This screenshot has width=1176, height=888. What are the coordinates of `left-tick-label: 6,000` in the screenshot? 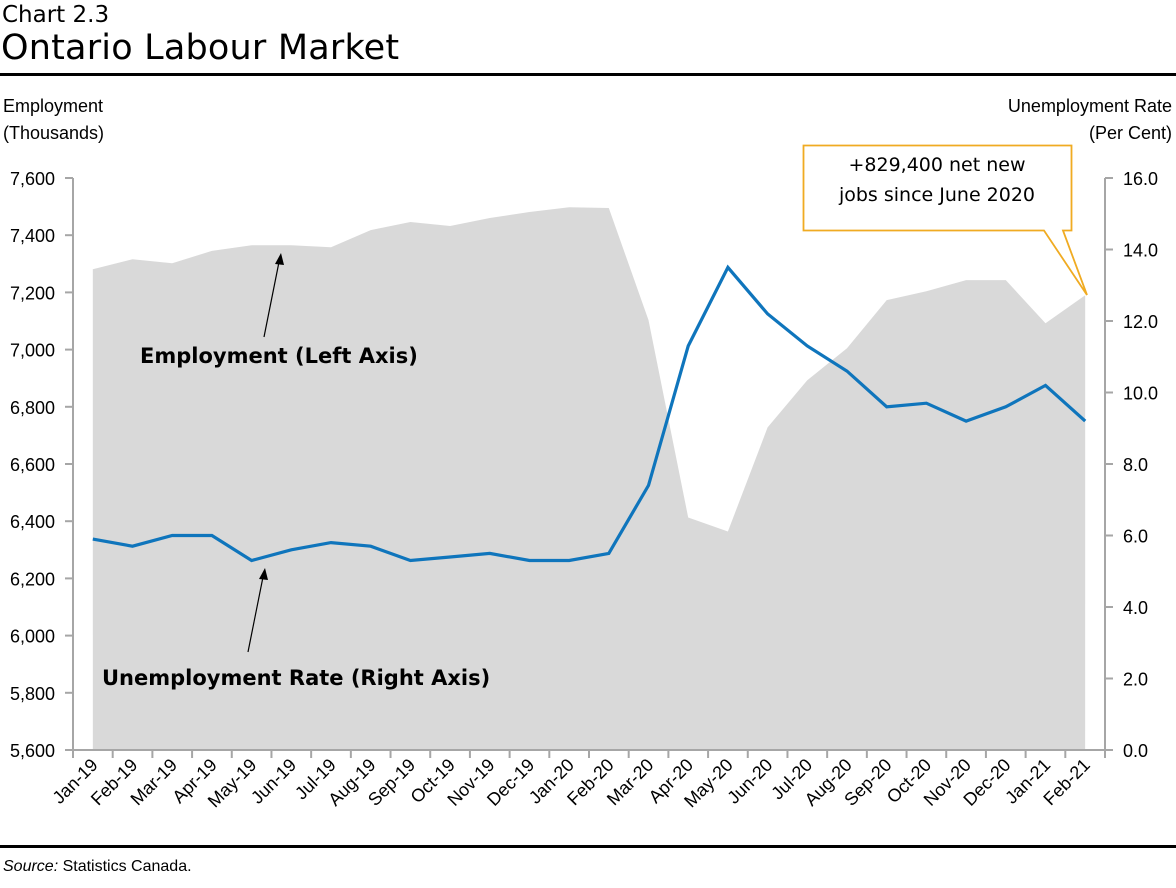 It's located at (32, 637).